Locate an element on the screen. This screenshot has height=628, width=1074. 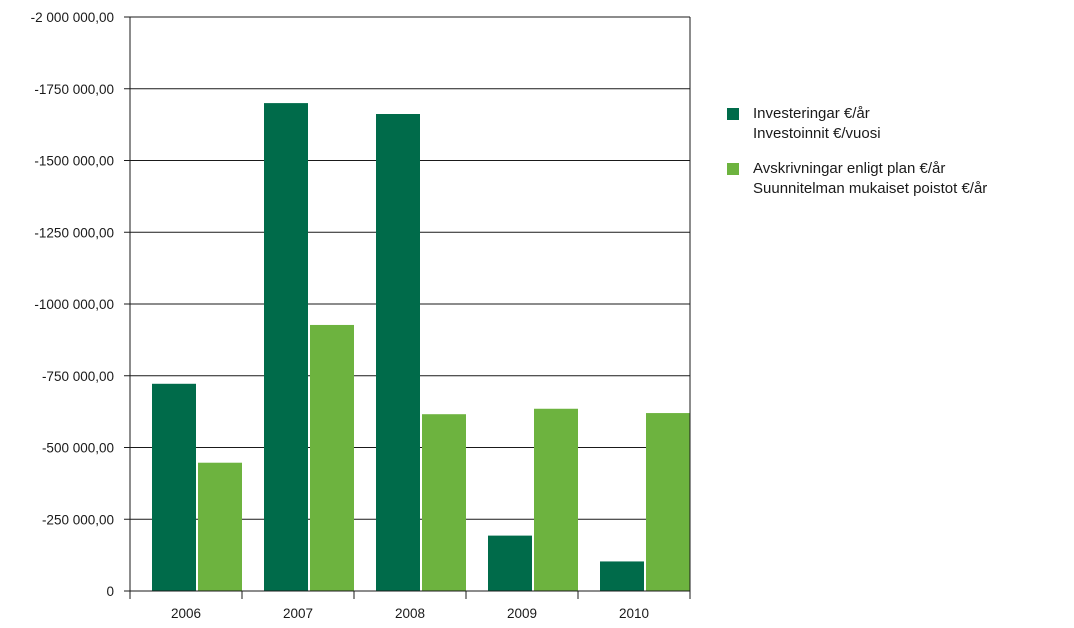
legend-swatch-investments is located at coordinates (733, 114).